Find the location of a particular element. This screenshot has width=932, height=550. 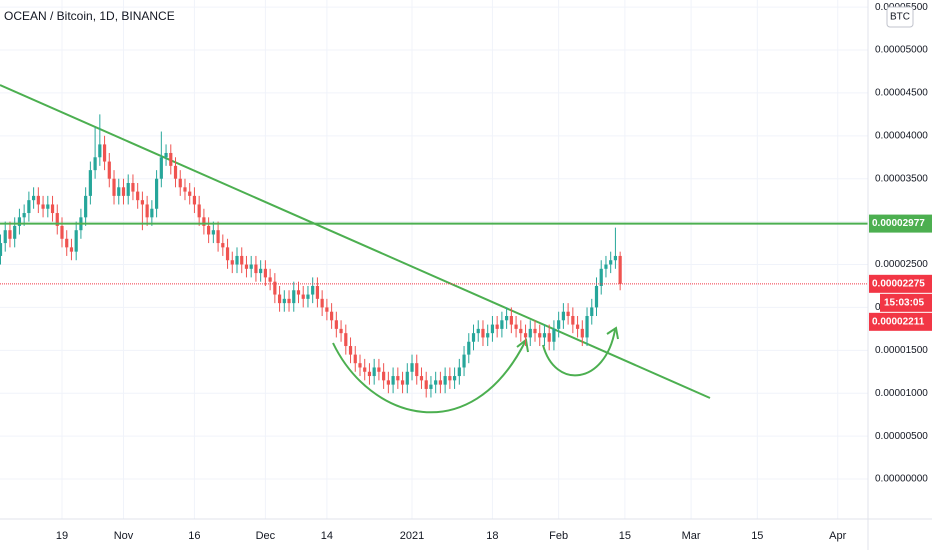

x-tick-label: 15 is located at coordinates (625, 536).